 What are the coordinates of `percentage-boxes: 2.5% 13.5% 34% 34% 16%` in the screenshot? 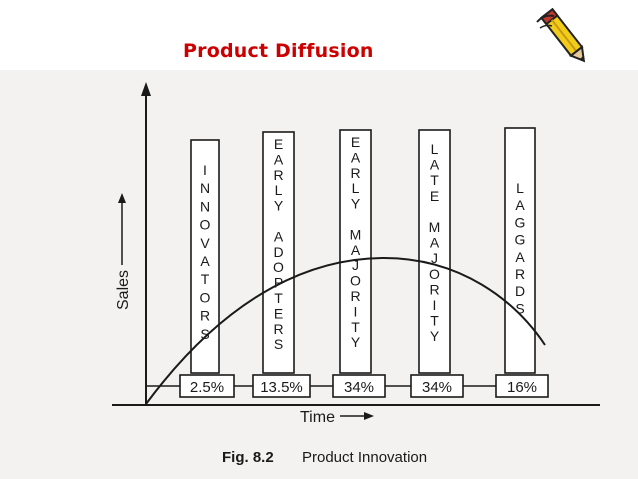 It's located at (347, 386).